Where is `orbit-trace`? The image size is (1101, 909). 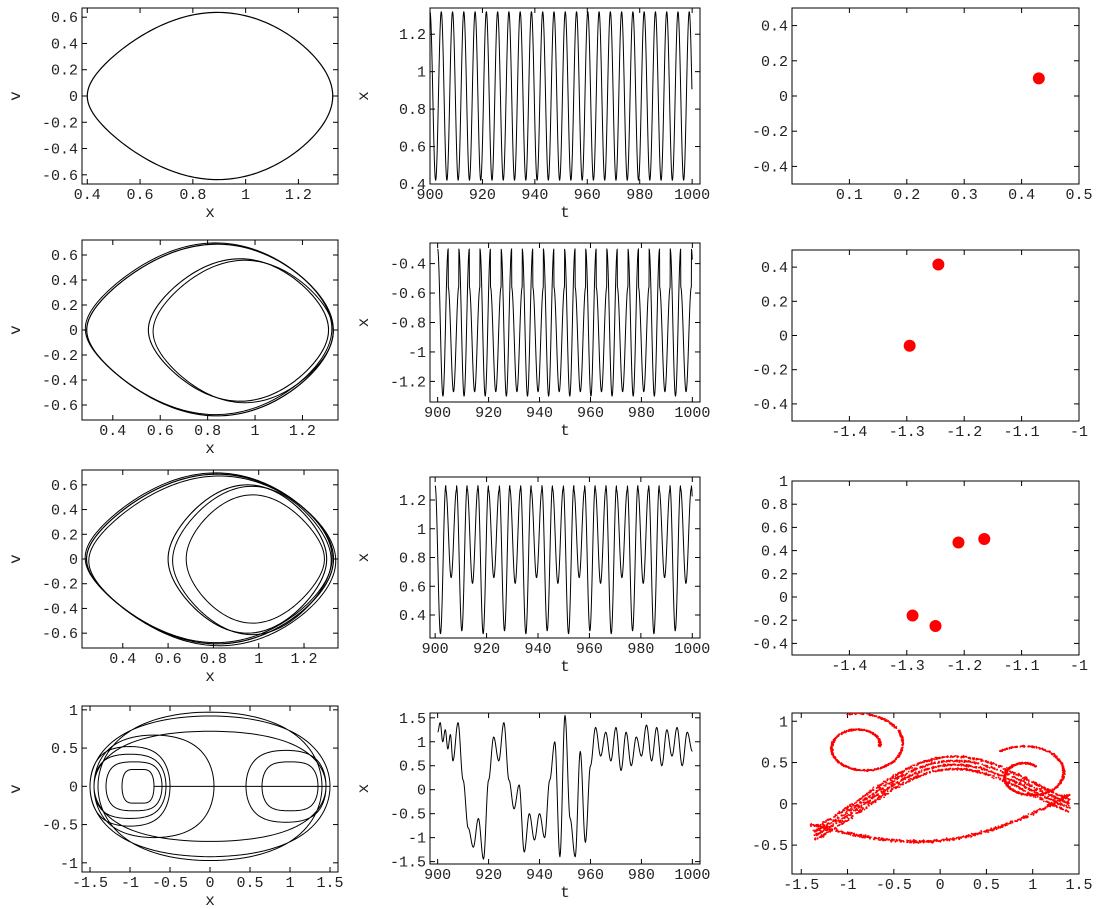 orbit-trace is located at coordinates (210, 330).